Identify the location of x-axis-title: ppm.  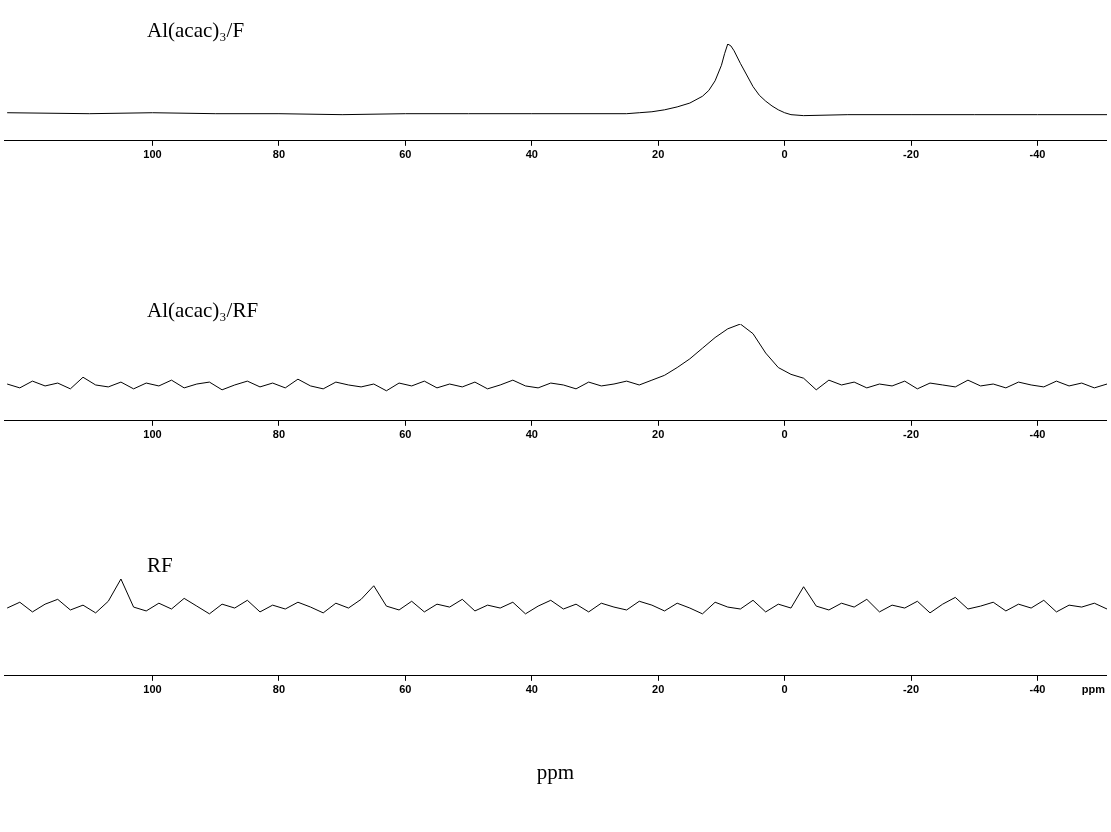
(555, 772).